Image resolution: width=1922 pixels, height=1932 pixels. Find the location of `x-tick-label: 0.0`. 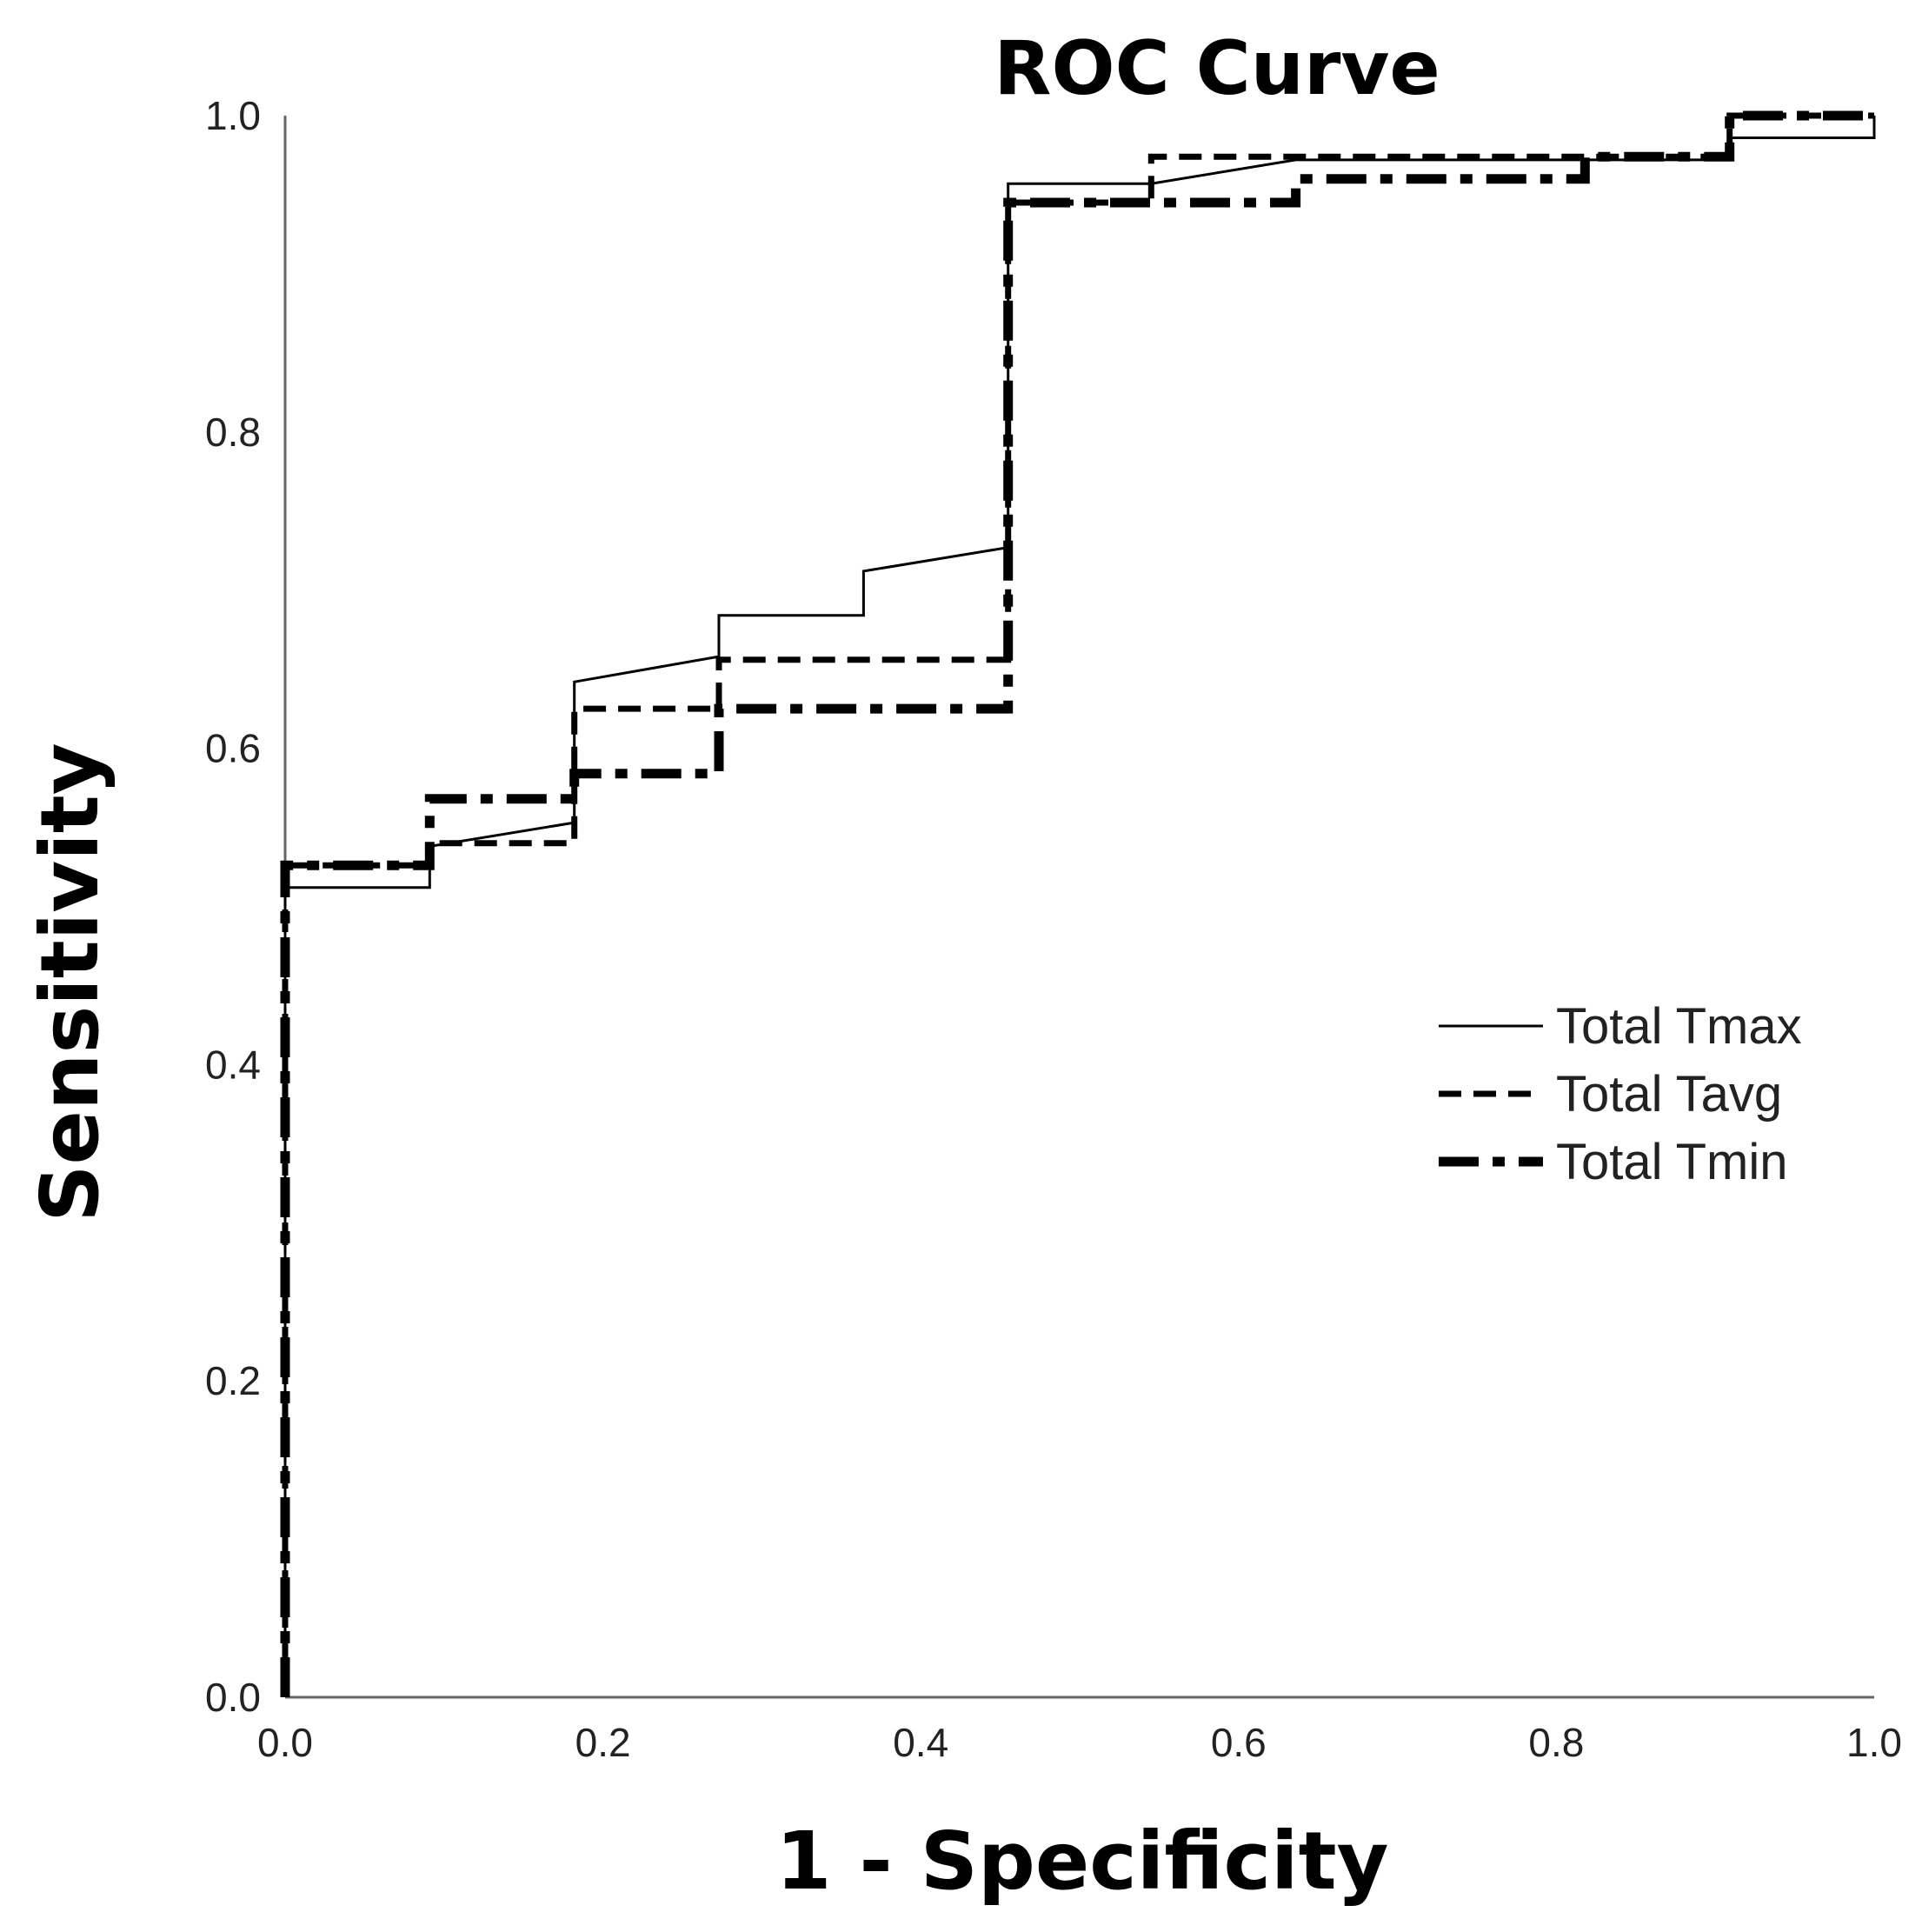

x-tick-label: 0.0 is located at coordinates (285, 1742).